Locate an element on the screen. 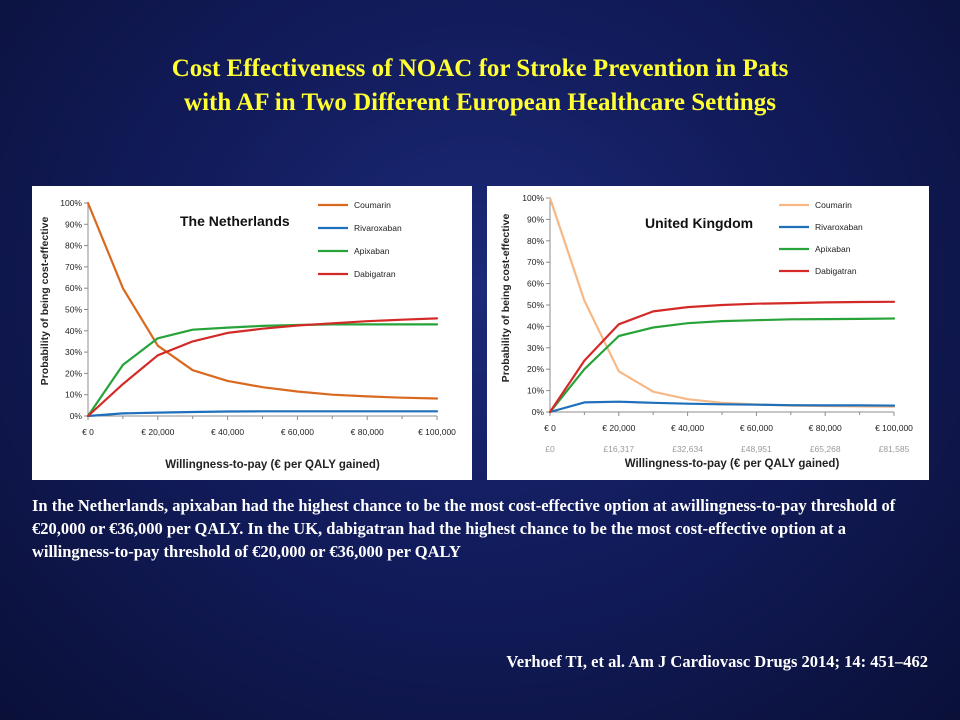 Image resolution: width=960 pixels, height=720 pixels. x-secondary-tick-label: £81,585 is located at coordinates (894, 449).